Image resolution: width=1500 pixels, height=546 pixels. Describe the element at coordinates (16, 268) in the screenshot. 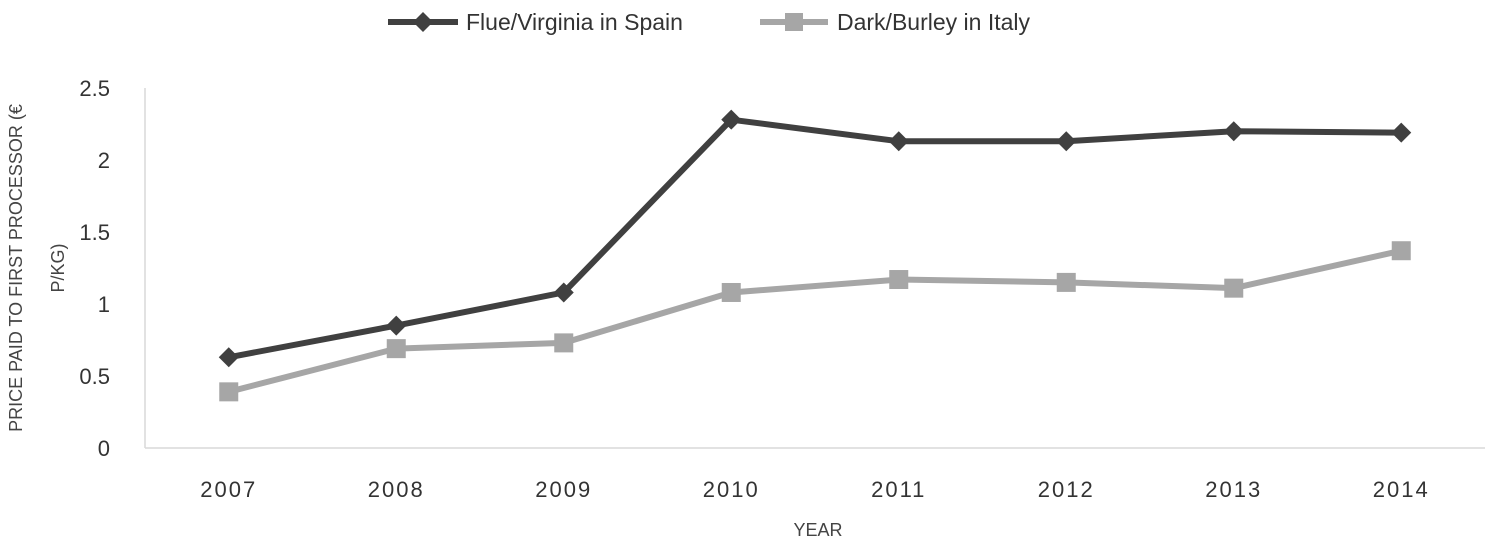

I see `y-axis-title-line-1: PRICE PAID TO FIRST PROCESSOR (€` at that location.